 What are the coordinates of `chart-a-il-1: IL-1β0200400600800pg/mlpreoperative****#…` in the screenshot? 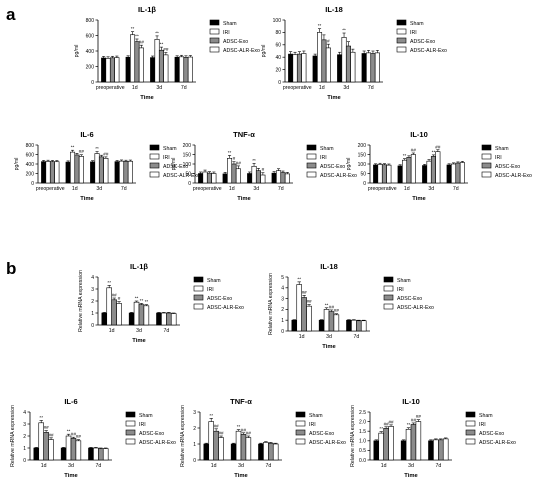 It's located at (167, 53).